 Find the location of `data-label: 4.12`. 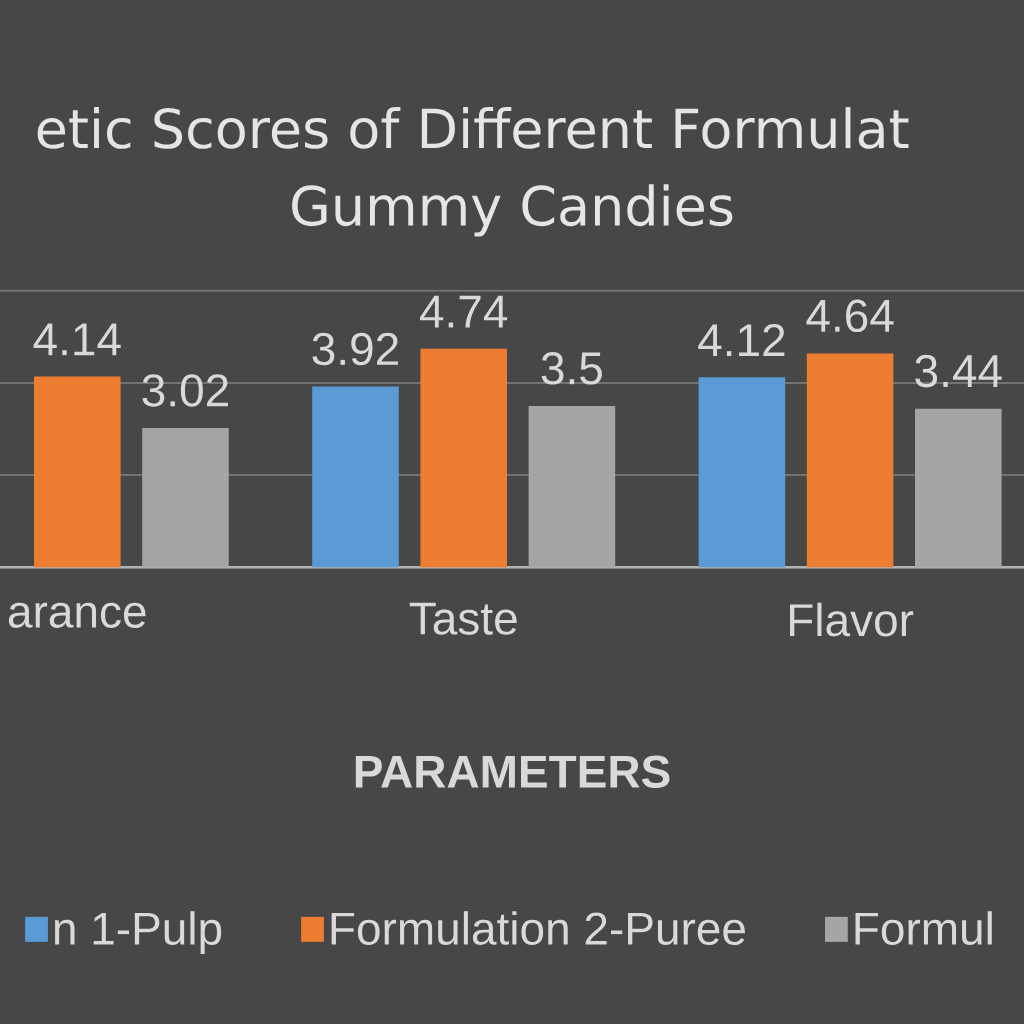

data-label: 4.12 is located at coordinates (741, 340).